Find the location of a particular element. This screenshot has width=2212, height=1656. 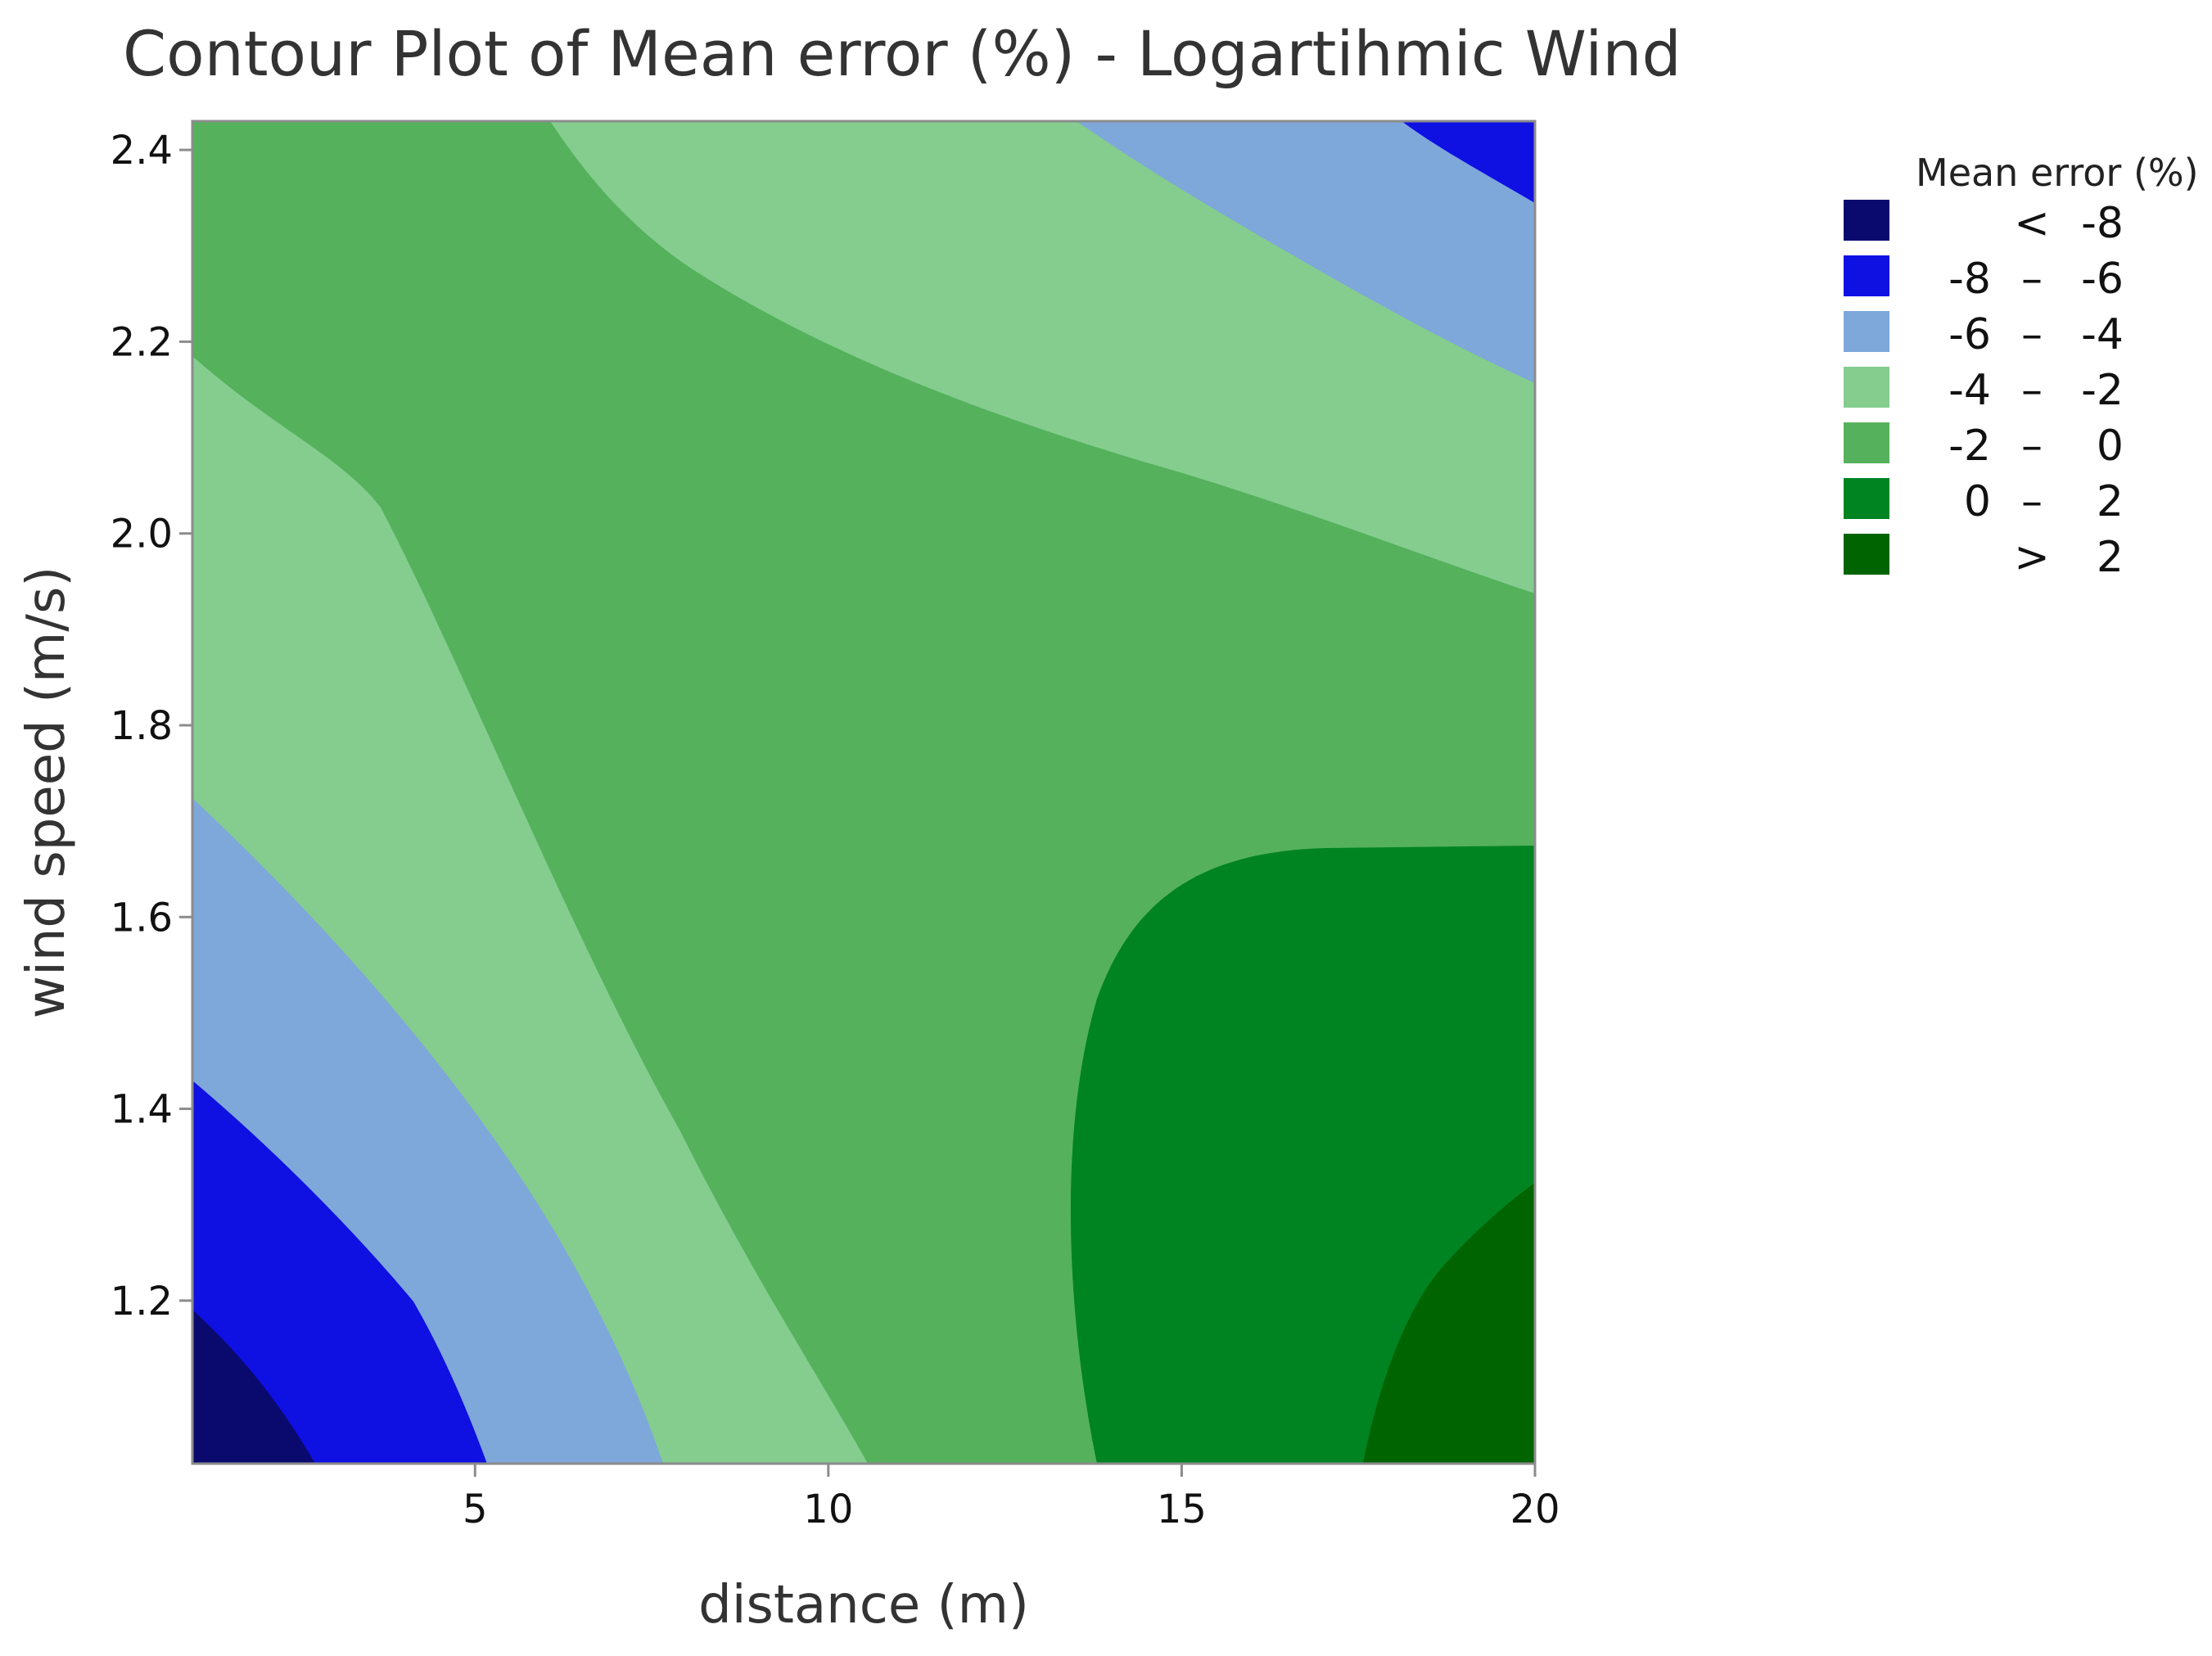

legend-high-value: -6 is located at coordinates (2102, 280).